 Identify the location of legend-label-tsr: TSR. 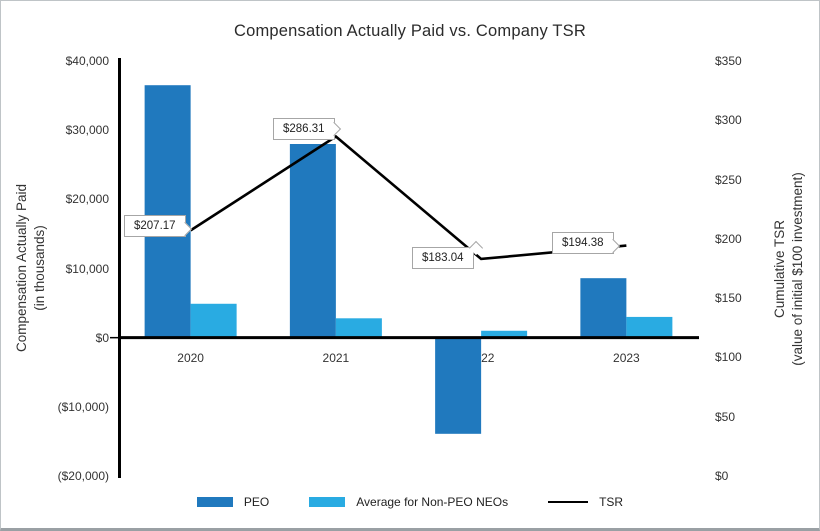
(611, 502).